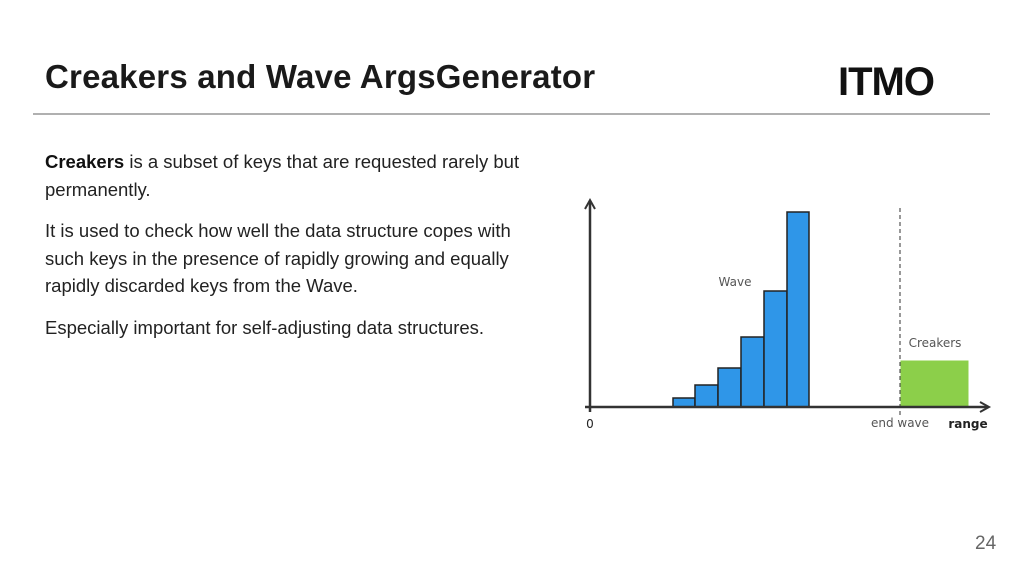 This screenshot has width=1024, height=576. What do you see at coordinates (900, 423) in the screenshot?
I see `end-wave-label: end wave` at bounding box center [900, 423].